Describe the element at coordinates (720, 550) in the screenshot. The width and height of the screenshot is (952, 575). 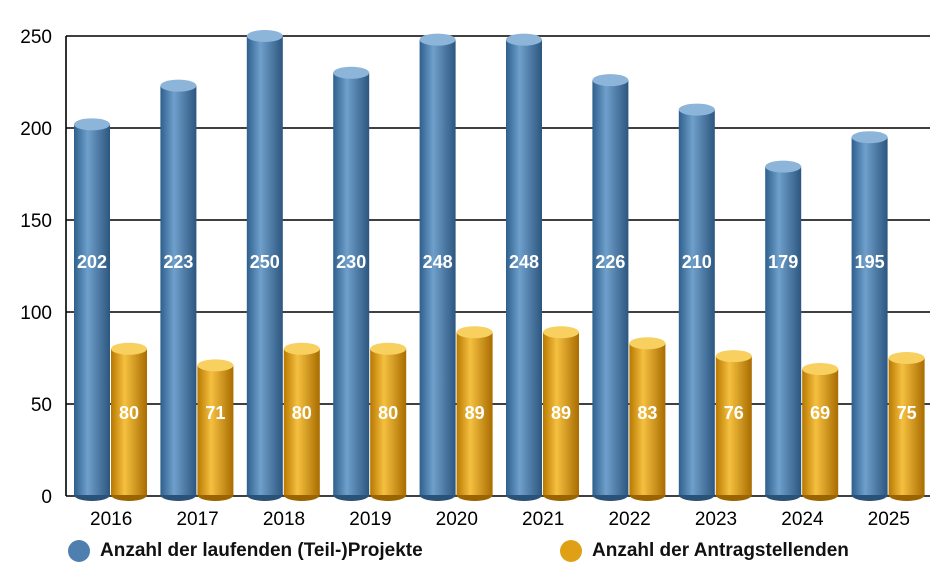
I see `legend-label-applicants: Anzahl der Antragstellenden` at that location.